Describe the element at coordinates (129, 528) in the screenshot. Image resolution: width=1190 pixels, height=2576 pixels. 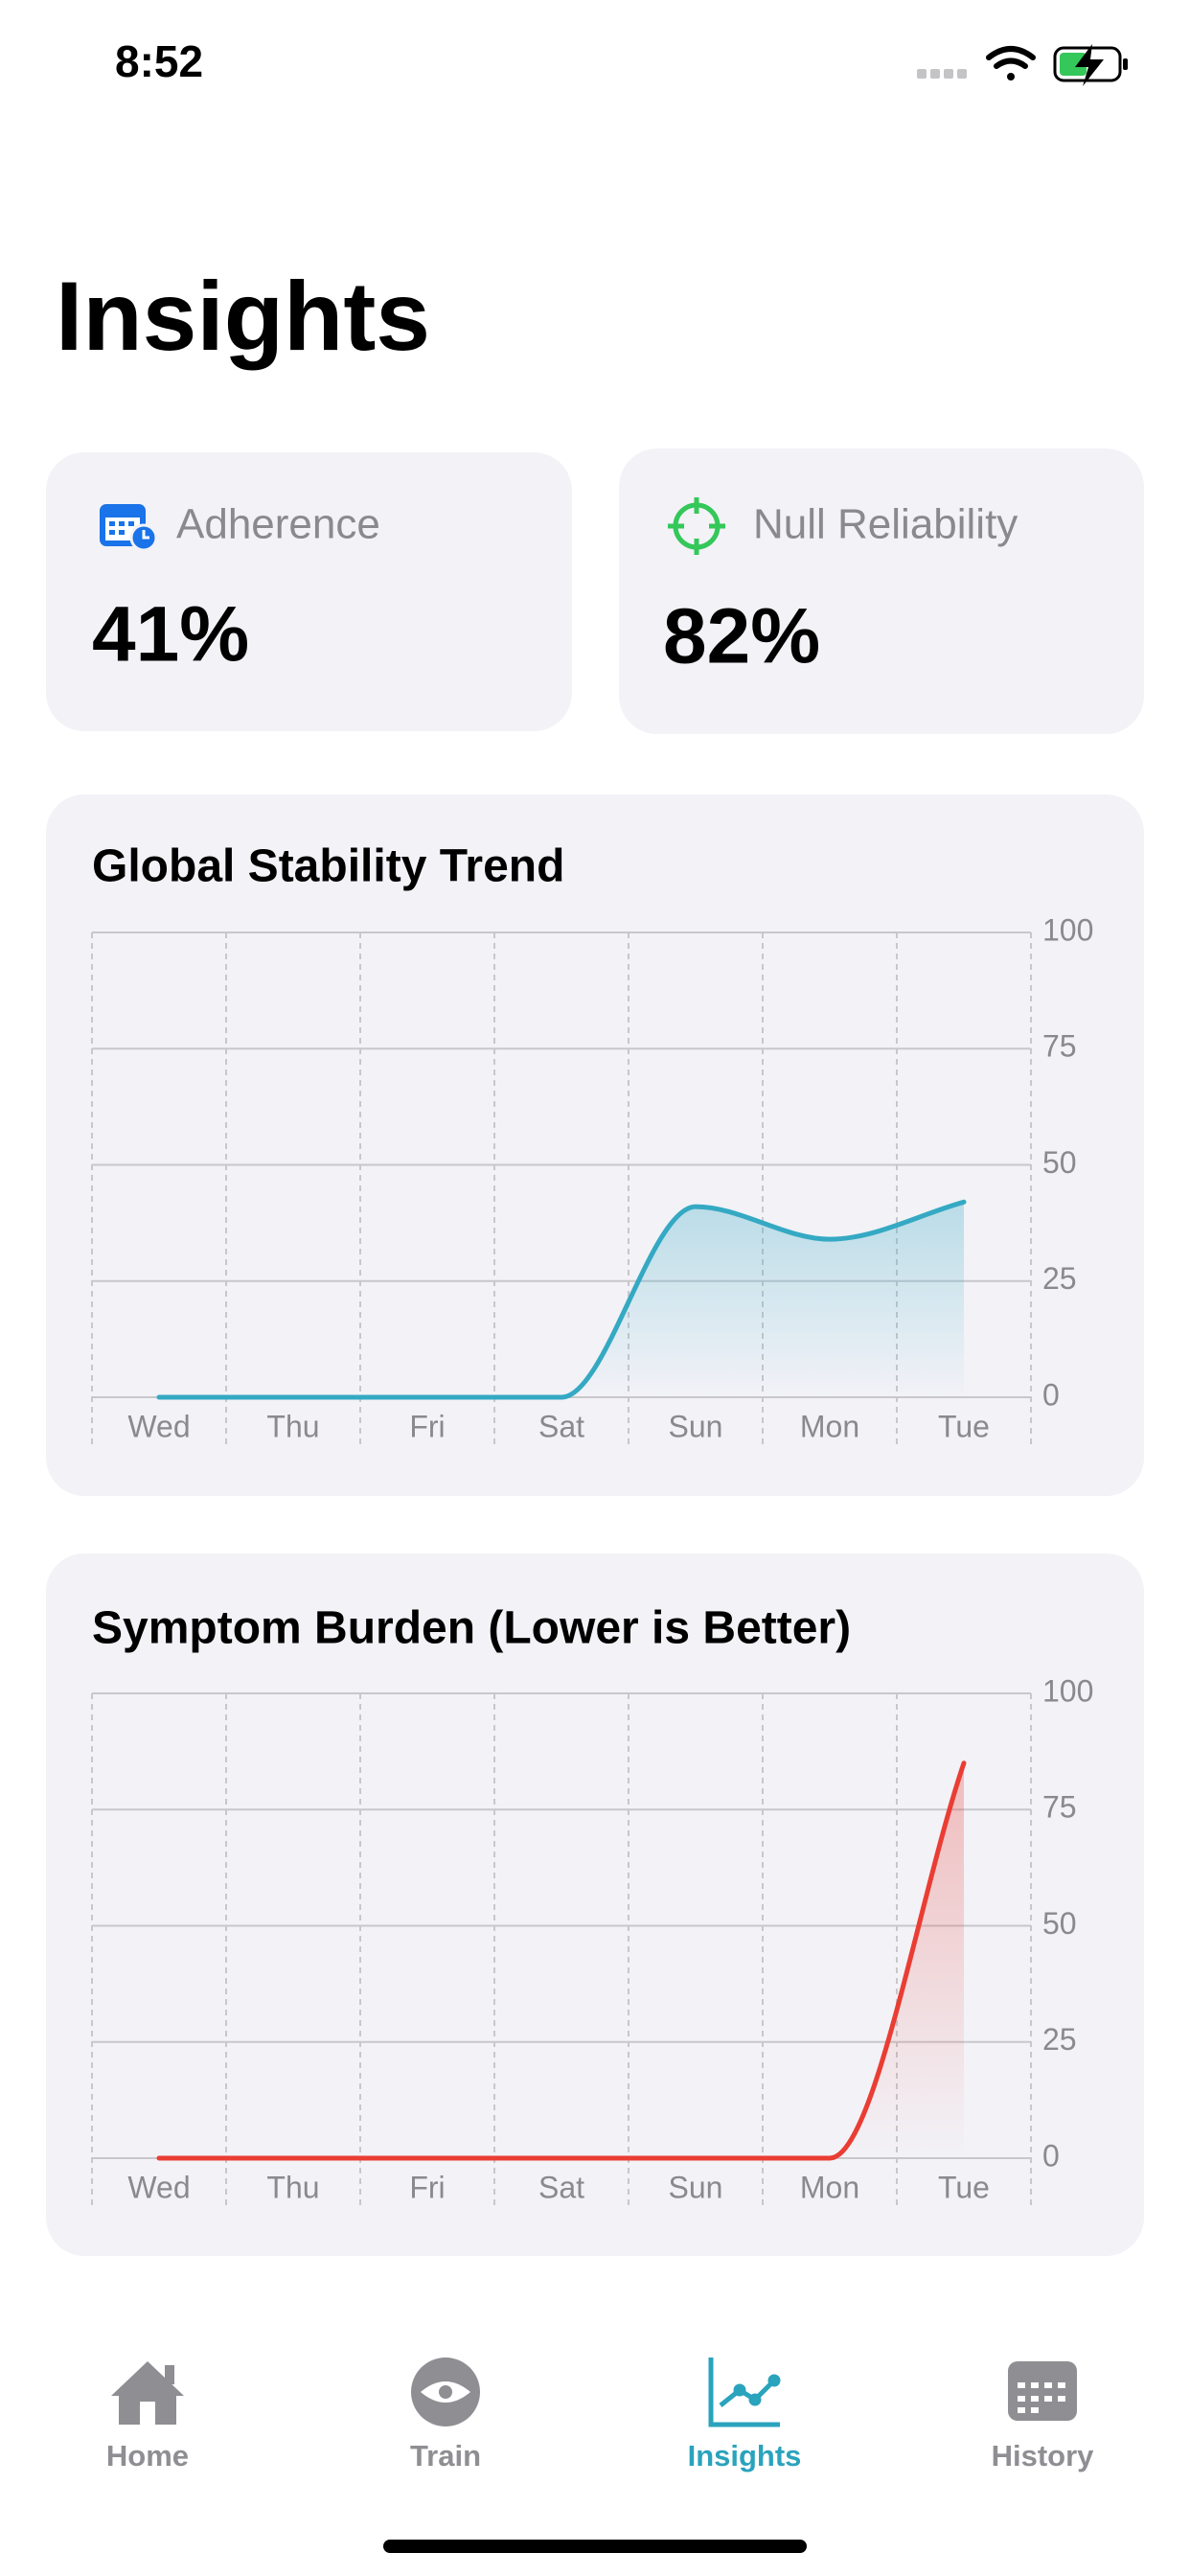
I see `calendar-icon` at that location.